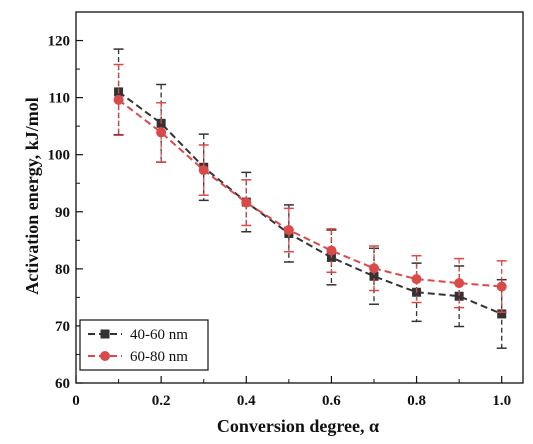 The height and width of the screenshot is (444, 533). Describe the element at coordinates (501, 401) in the screenshot. I see `x-tick-label: 1.0` at that location.